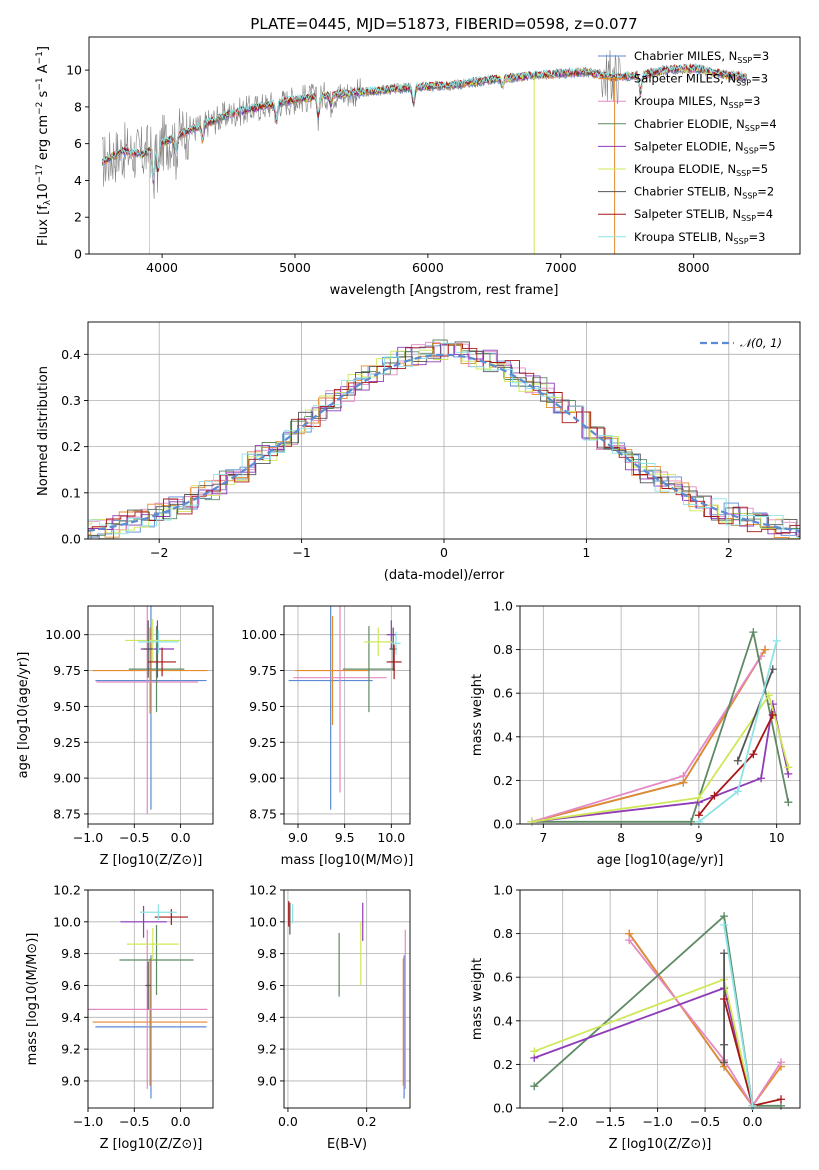  I want to click on normal-curve, so click(444, 442).